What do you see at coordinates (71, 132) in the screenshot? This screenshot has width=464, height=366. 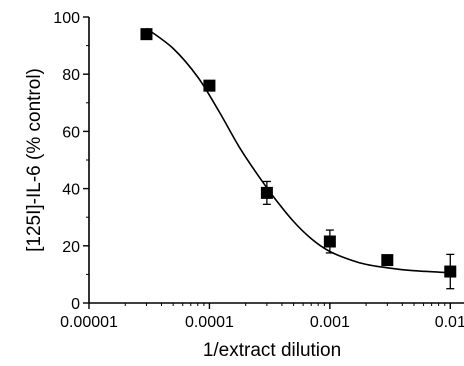 I see `y-tick-label: 60` at bounding box center [71, 132].